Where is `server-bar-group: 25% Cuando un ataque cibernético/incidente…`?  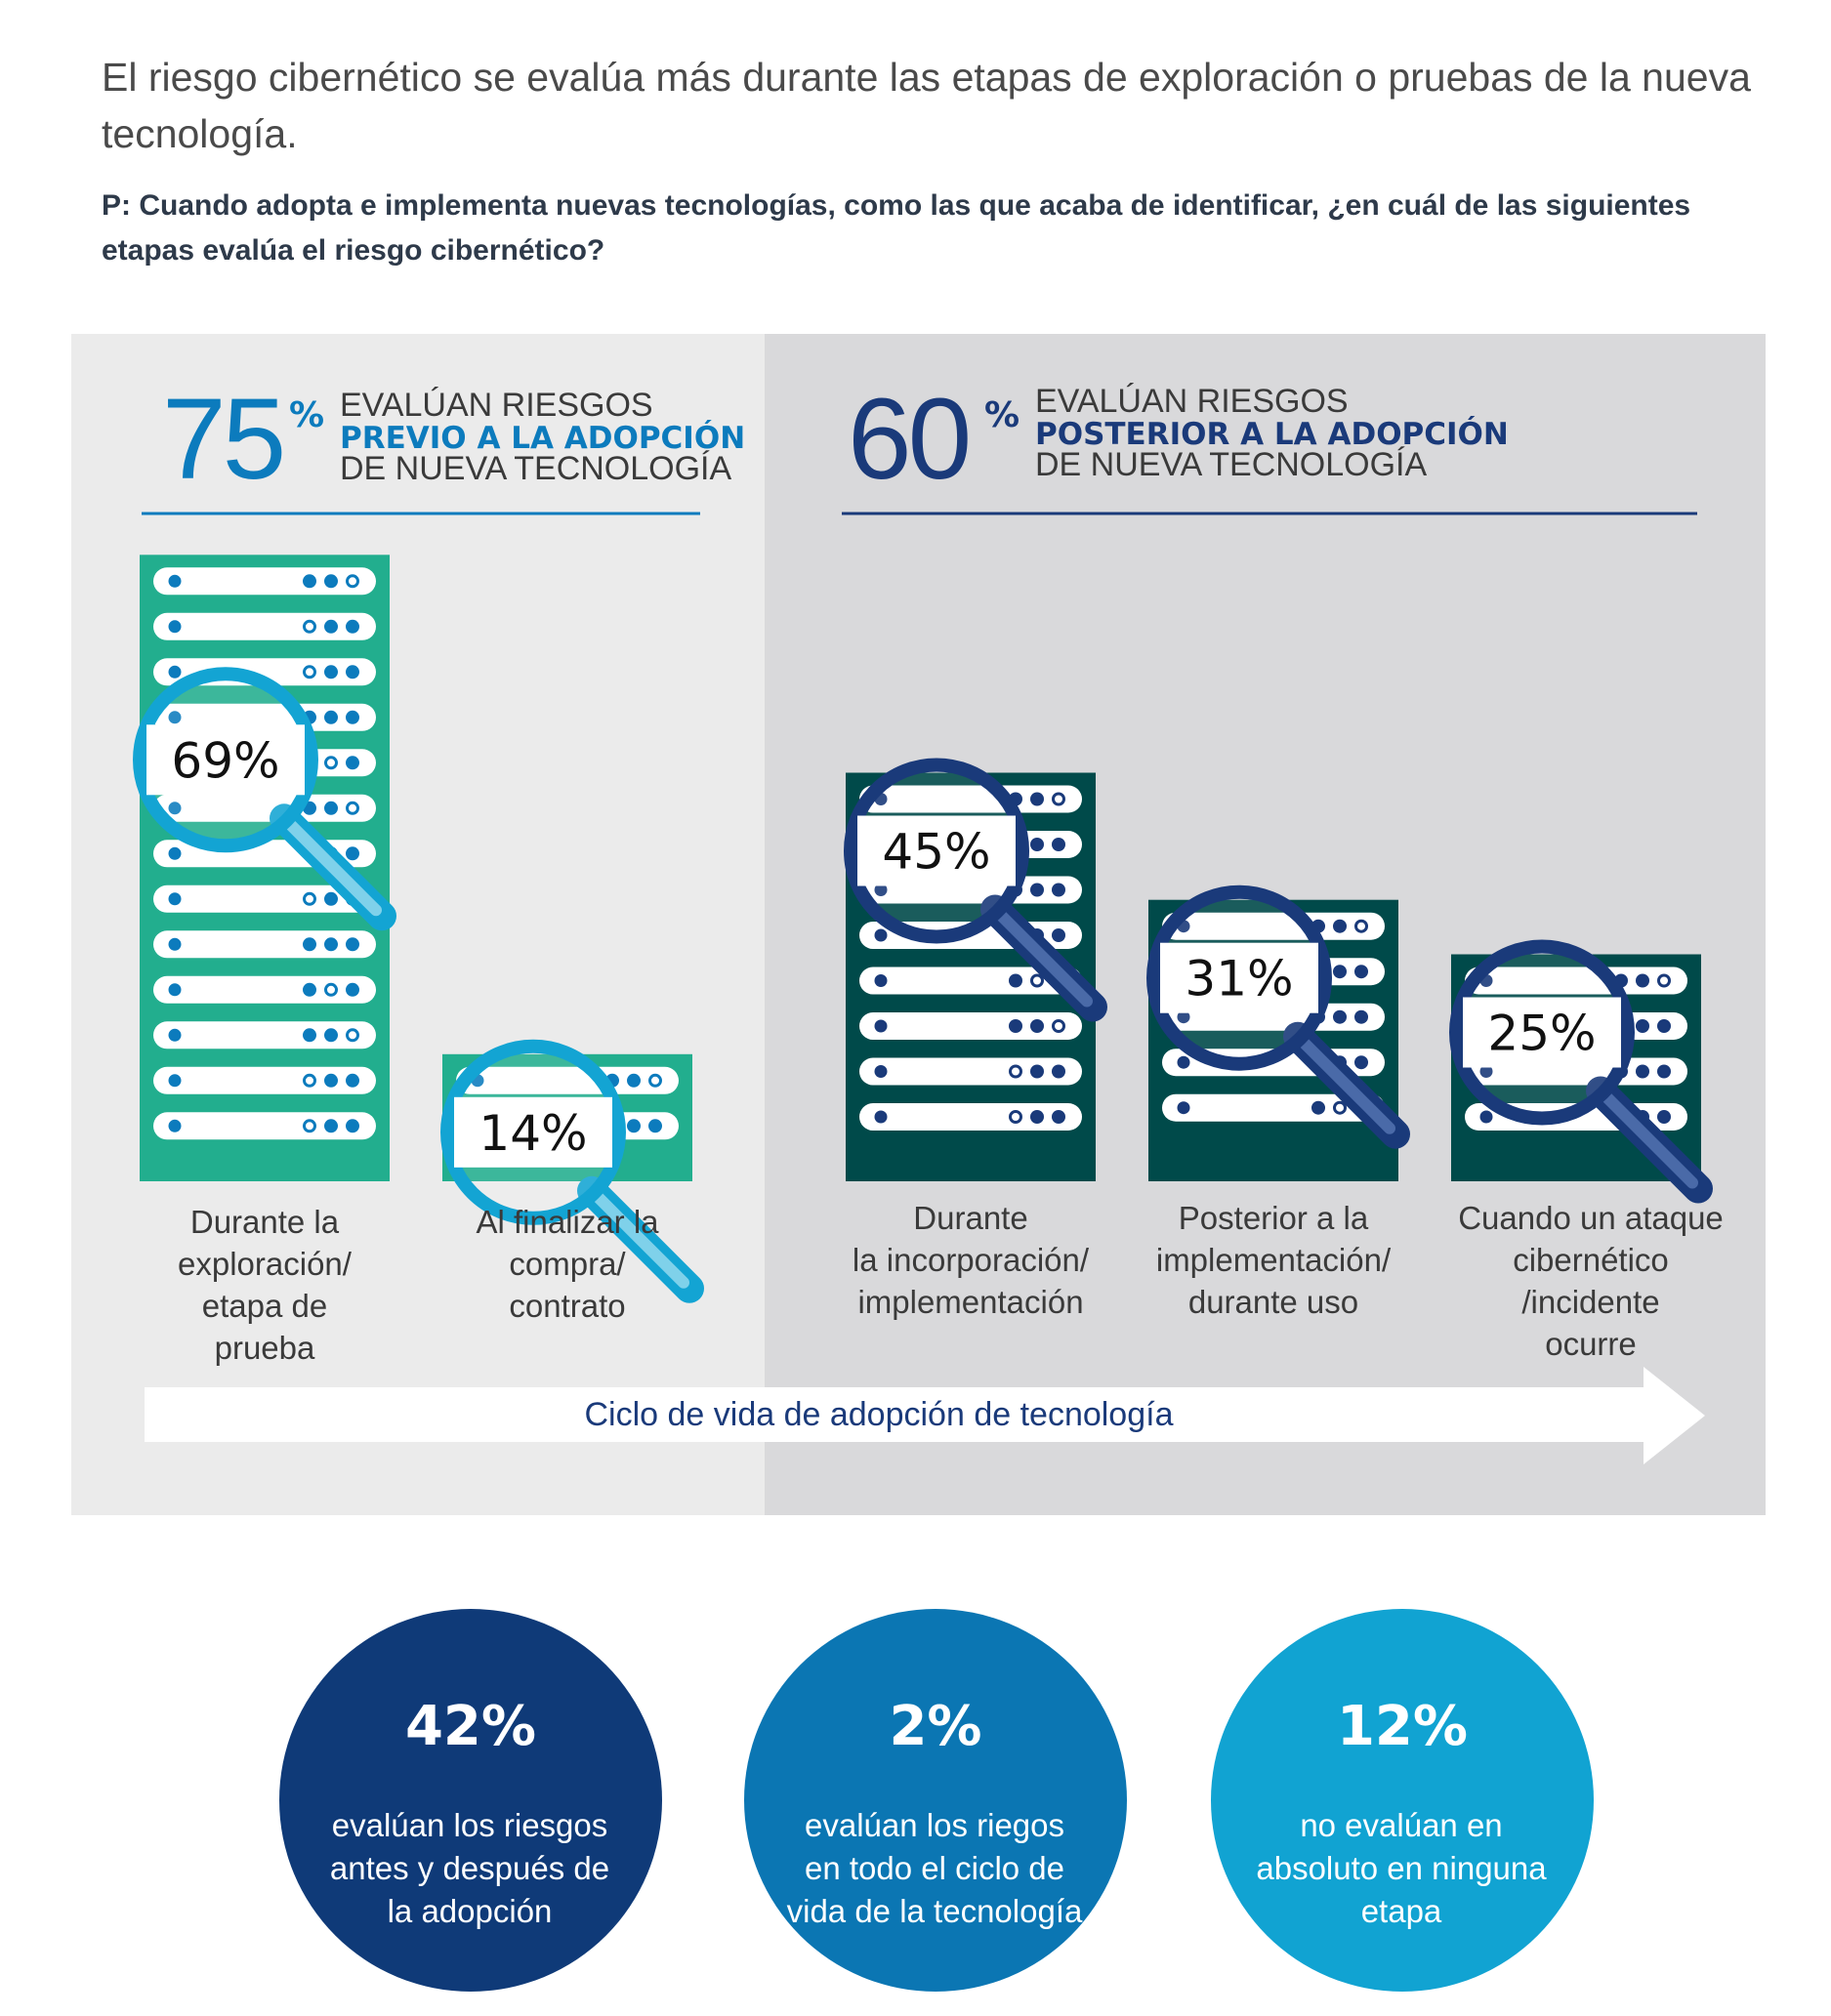
server-bar-group: 25% Cuando un ataque cibernético/incidente… is located at coordinates (1586, 1151).